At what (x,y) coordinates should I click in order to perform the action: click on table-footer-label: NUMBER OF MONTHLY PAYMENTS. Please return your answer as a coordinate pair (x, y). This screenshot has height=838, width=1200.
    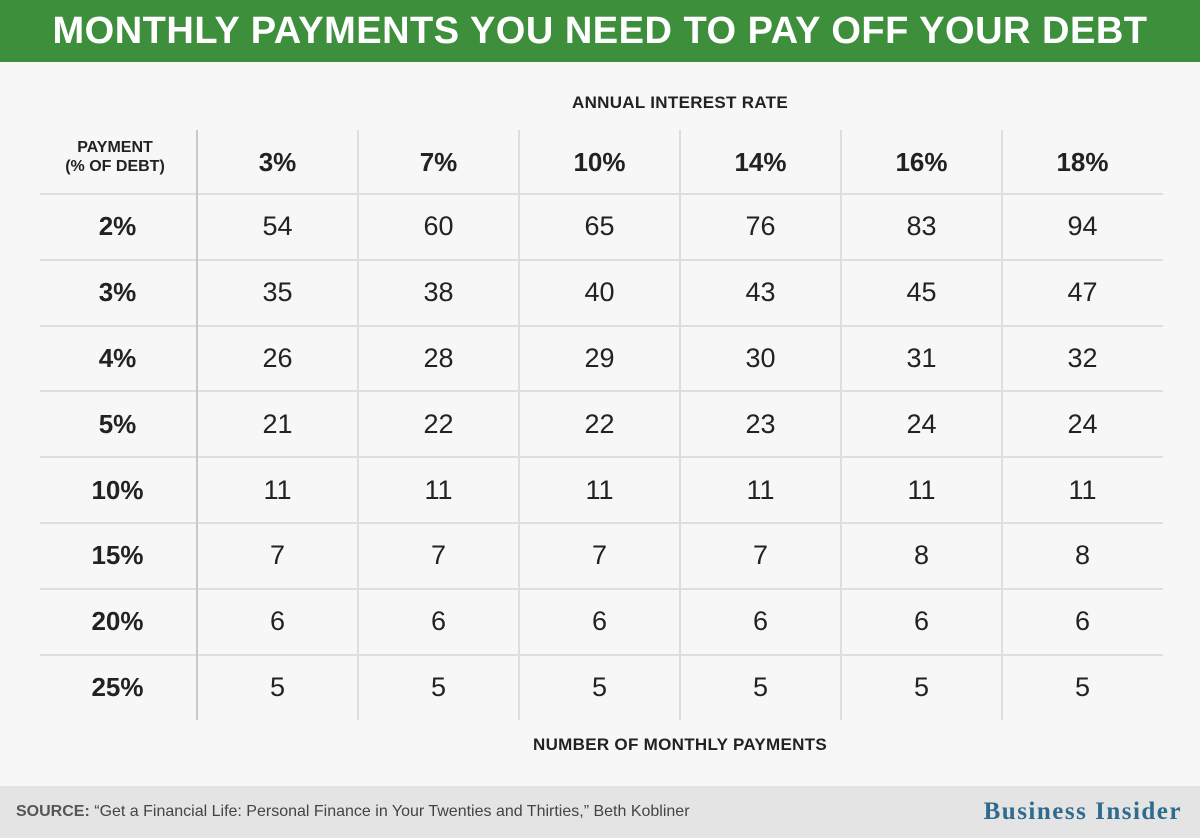
    Looking at the image, I should click on (680, 744).